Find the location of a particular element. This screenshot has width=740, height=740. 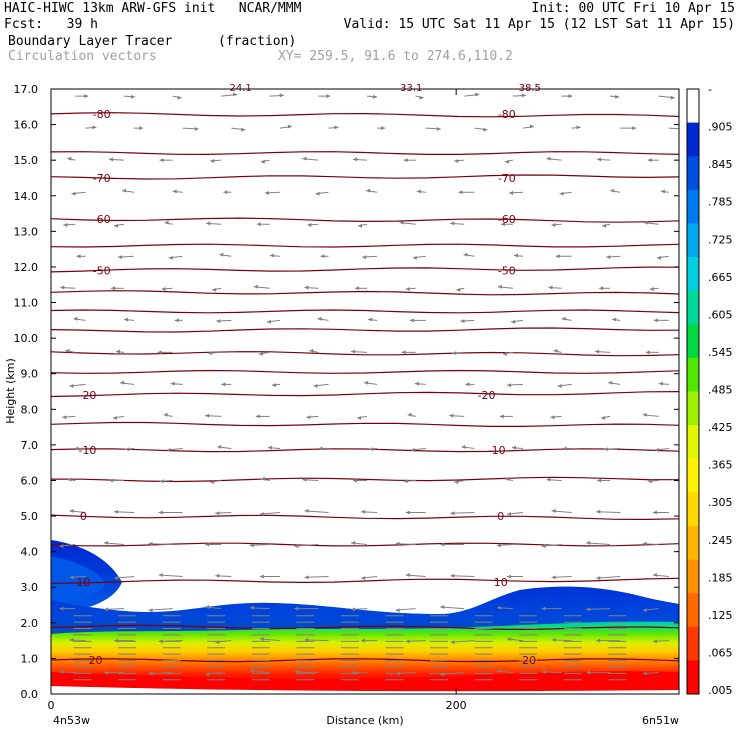

y-tick-label: 4.0 is located at coordinates (30, 552).